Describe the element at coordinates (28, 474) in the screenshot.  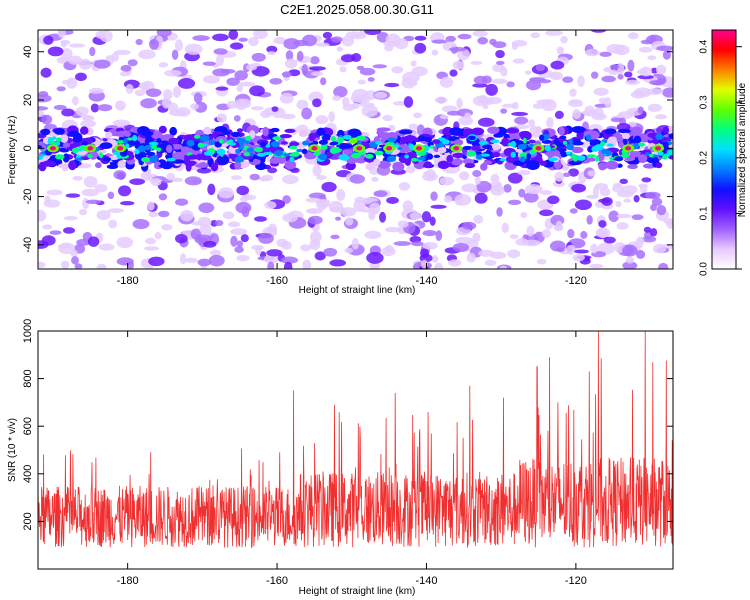
I see `y-tick-label: 400` at that location.